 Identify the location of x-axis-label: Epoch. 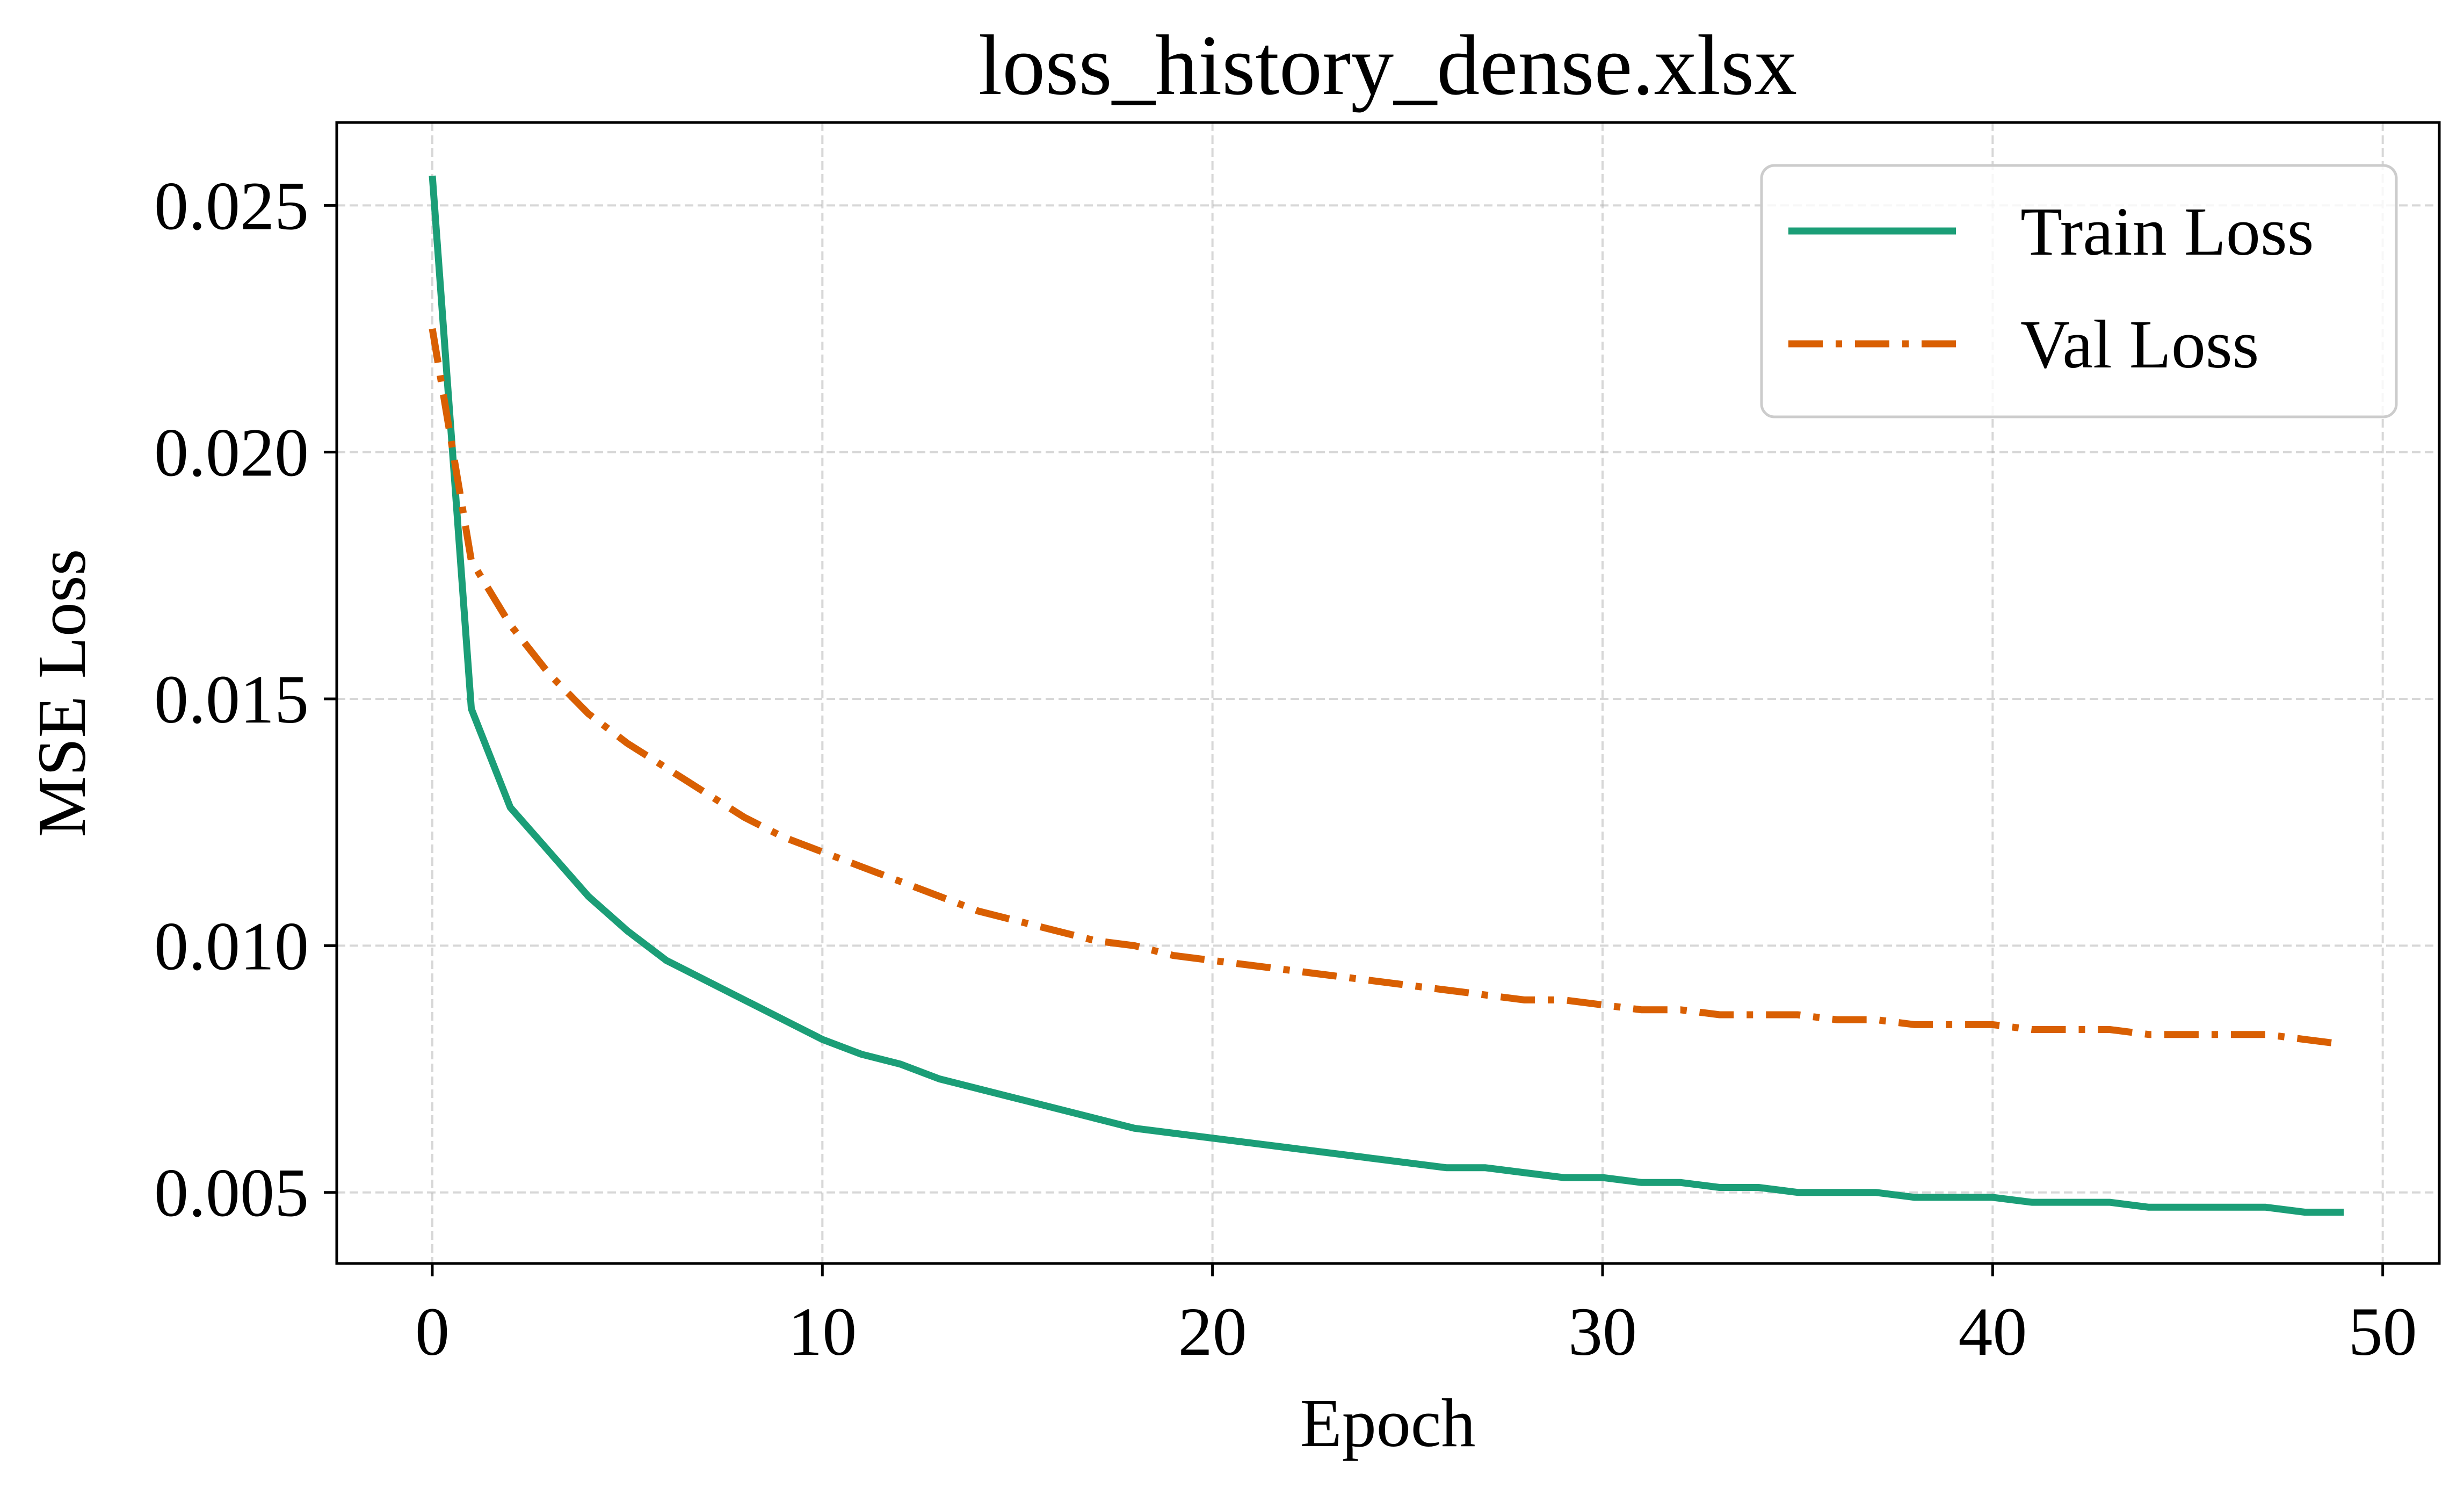
(1388, 1423).